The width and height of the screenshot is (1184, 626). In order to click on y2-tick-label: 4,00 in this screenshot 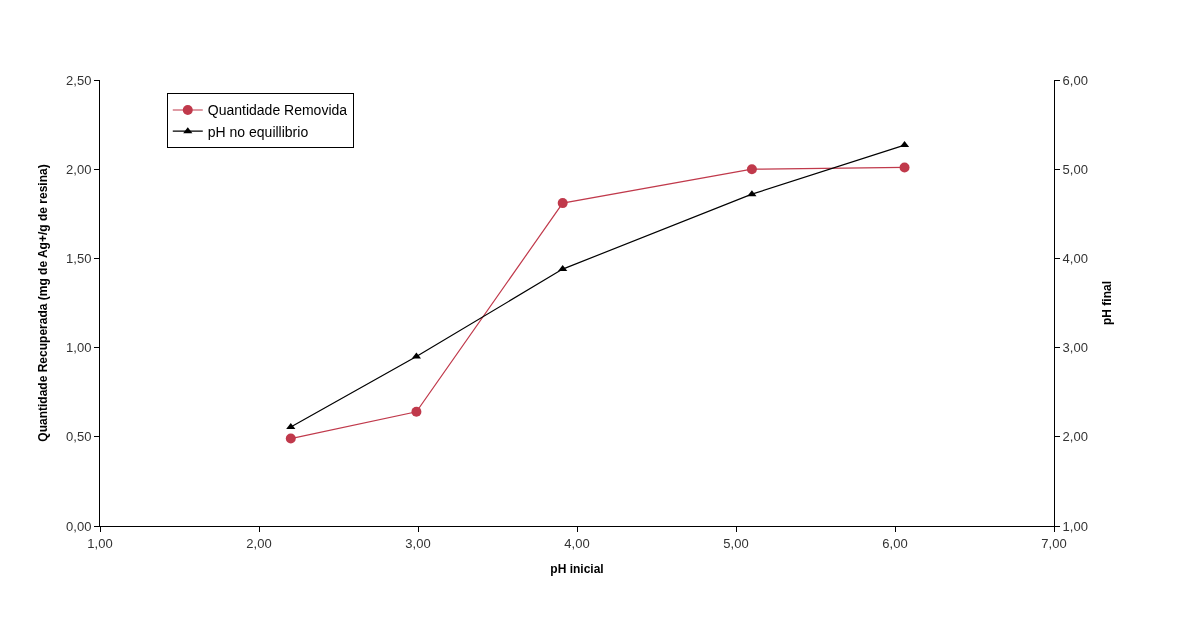, I will do `click(1075, 258)`.